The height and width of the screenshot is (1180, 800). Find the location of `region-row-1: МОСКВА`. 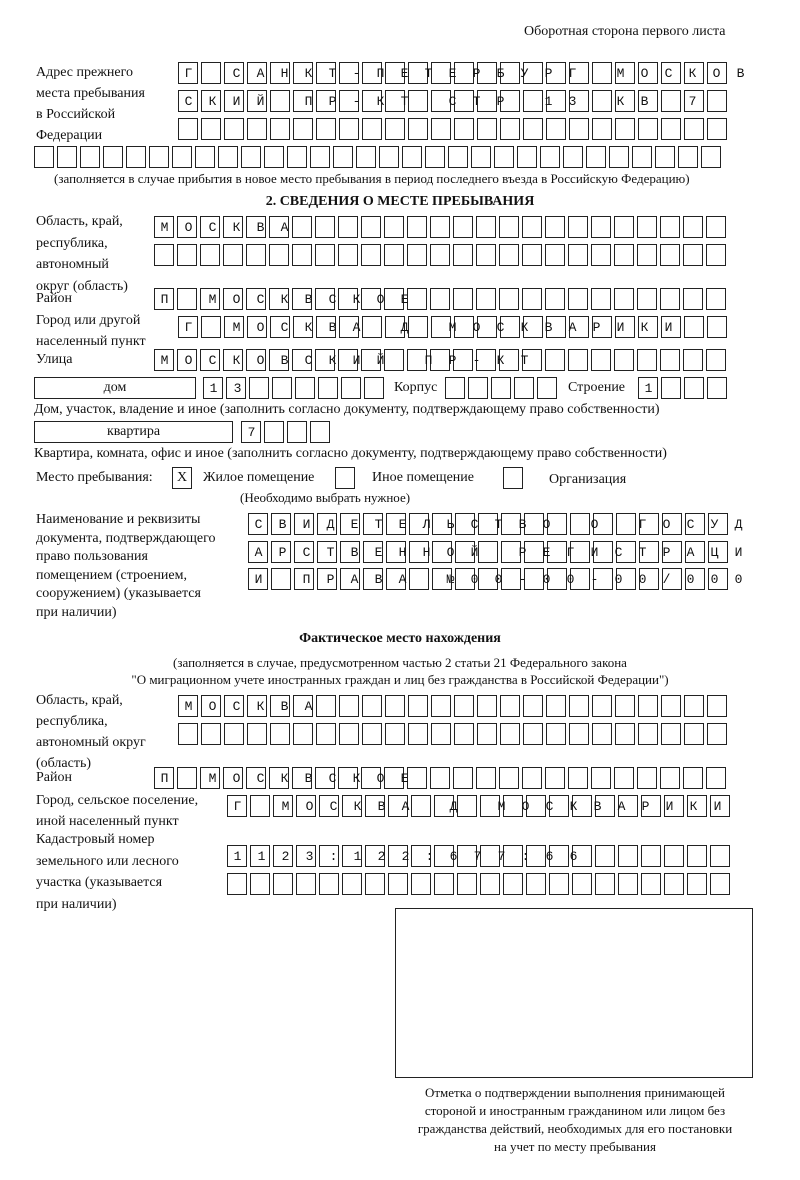

region-row-1: МОСКВА is located at coordinates (441, 227).